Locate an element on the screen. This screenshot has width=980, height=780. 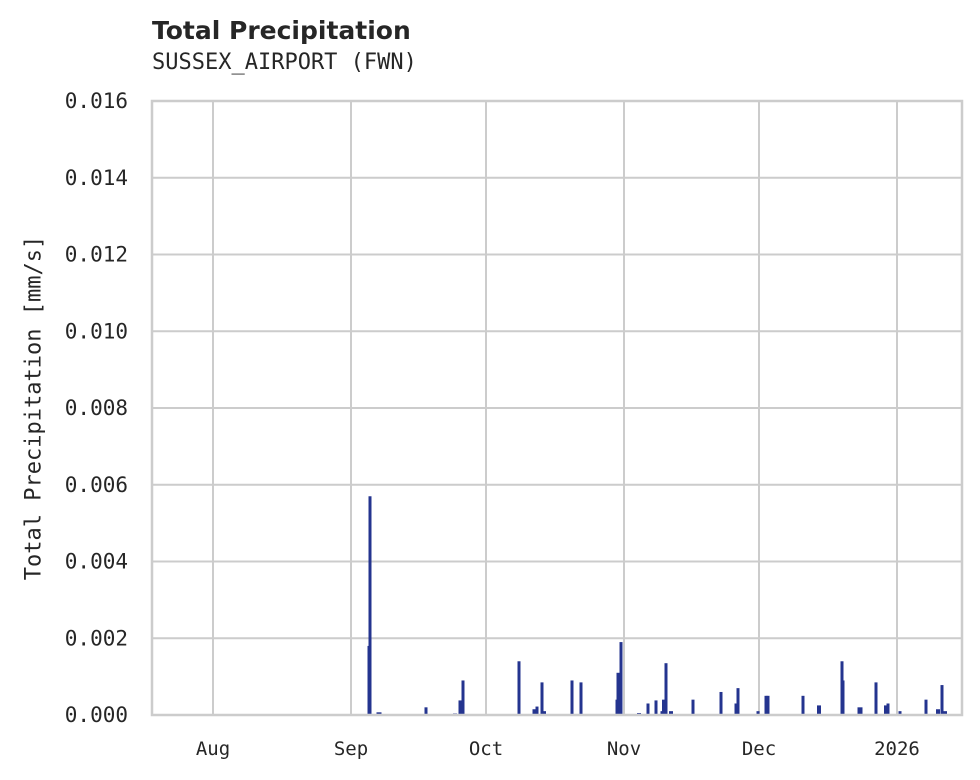
x-tick-label: Oct is located at coordinates (486, 749).